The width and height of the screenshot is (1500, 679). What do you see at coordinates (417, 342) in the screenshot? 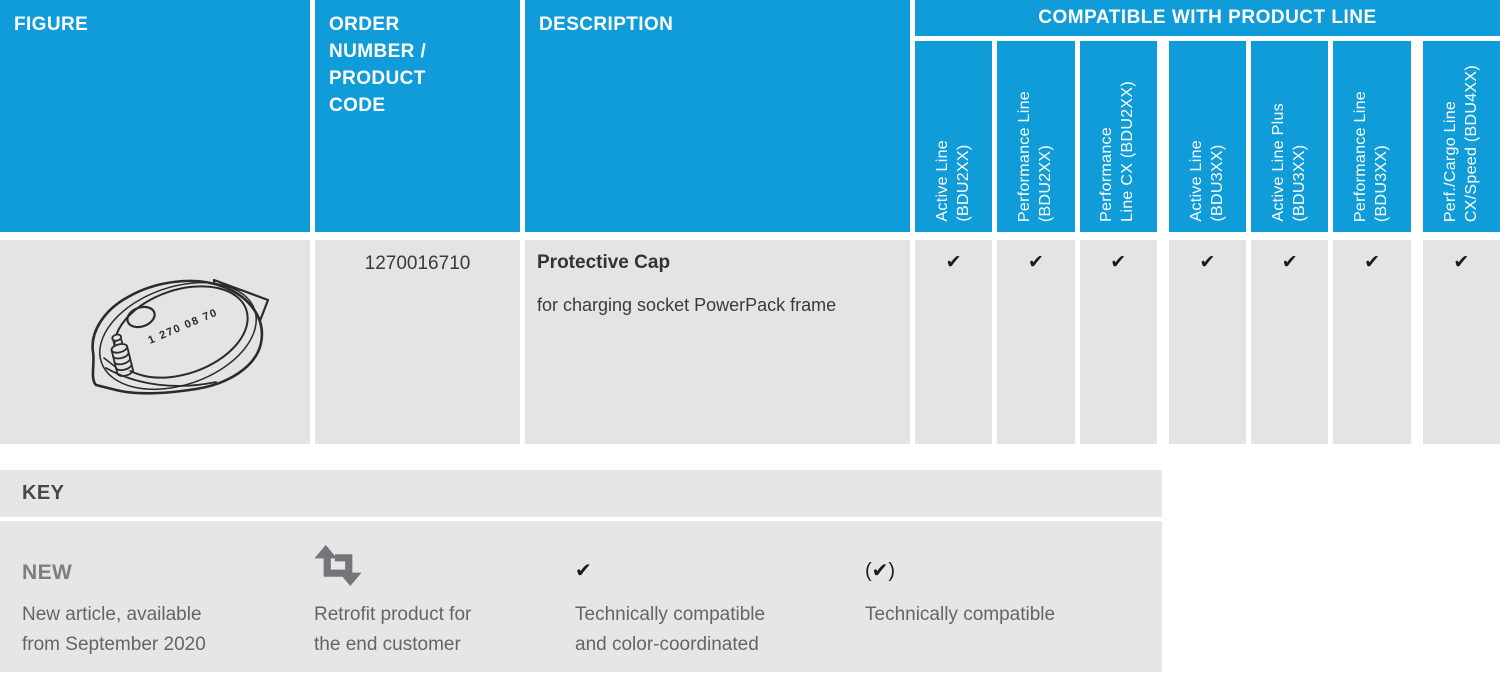
I see `order-number-cell: 1270016710` at bounding box center [417, 342].